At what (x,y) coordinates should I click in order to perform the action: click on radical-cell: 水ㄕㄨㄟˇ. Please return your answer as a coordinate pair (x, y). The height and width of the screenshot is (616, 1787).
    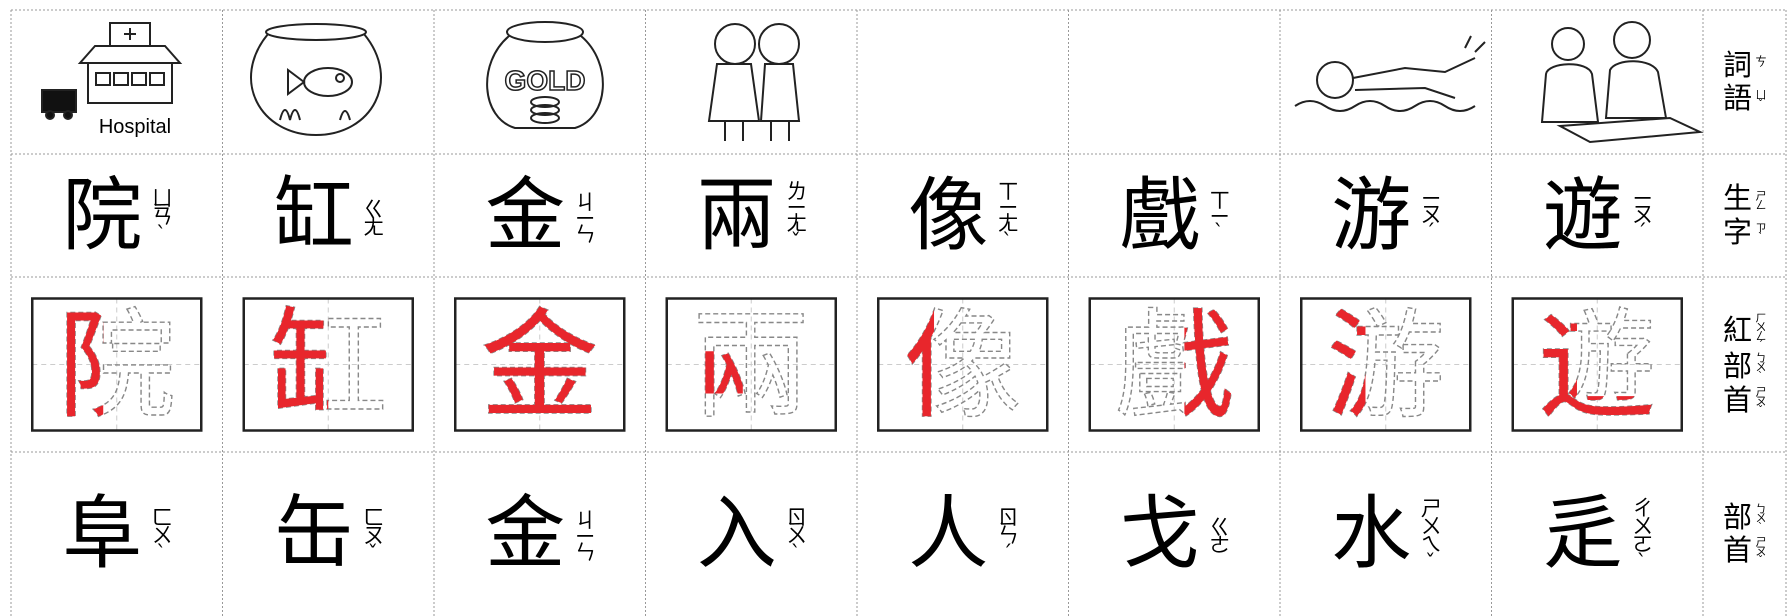
    Looking at the image, I should click on (1386, 534).